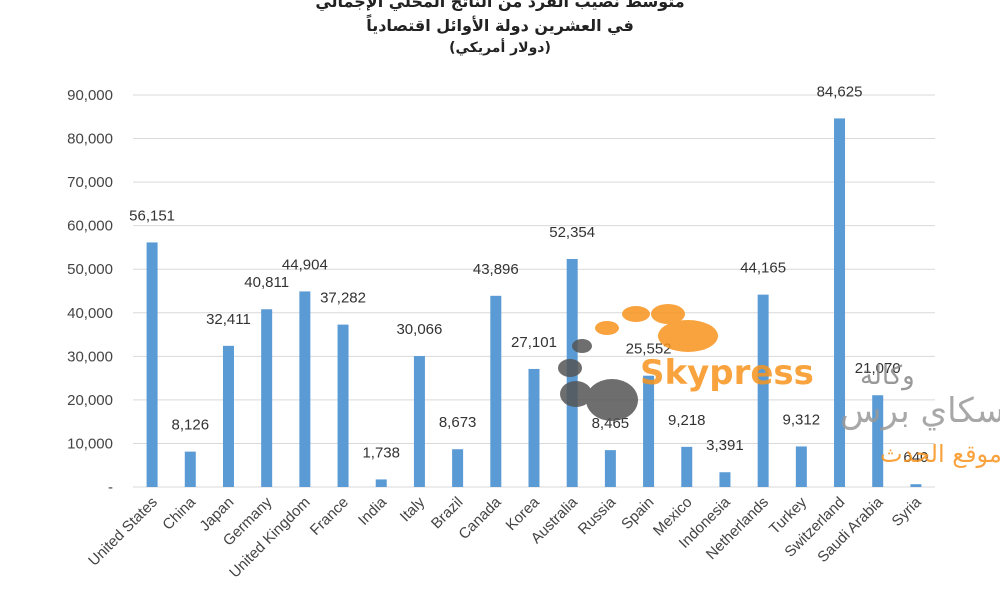  Describe the element at coordinates (343, 298) in the screenshot. I see `data-label: 37,282` at that location.